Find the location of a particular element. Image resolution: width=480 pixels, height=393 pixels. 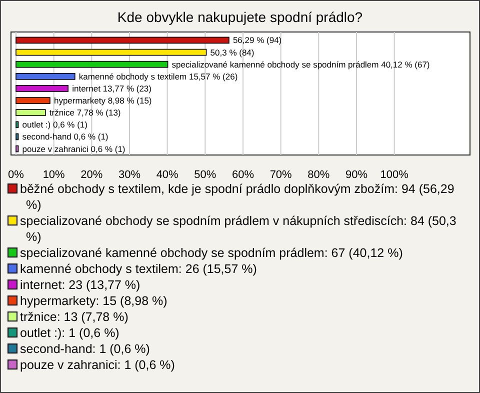

data-label: specializované kamenné obchody se spodním prádlem 40,12 % (67) is located at coordinates (301, 64).